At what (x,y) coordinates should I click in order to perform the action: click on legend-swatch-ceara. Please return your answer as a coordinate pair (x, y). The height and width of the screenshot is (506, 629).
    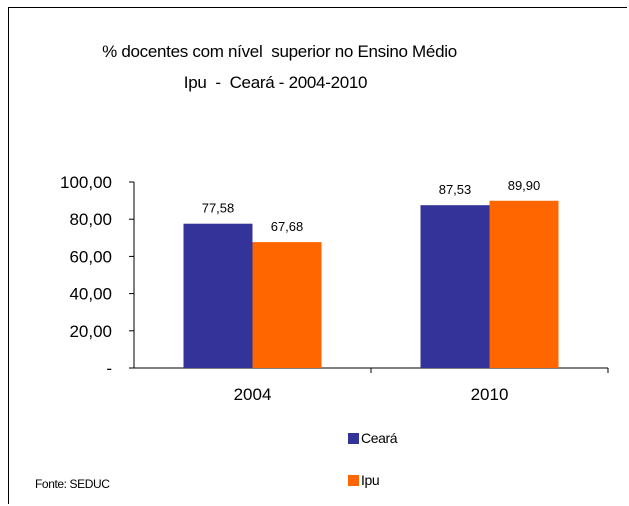
    Looking at the image, I should click on (353, 438).